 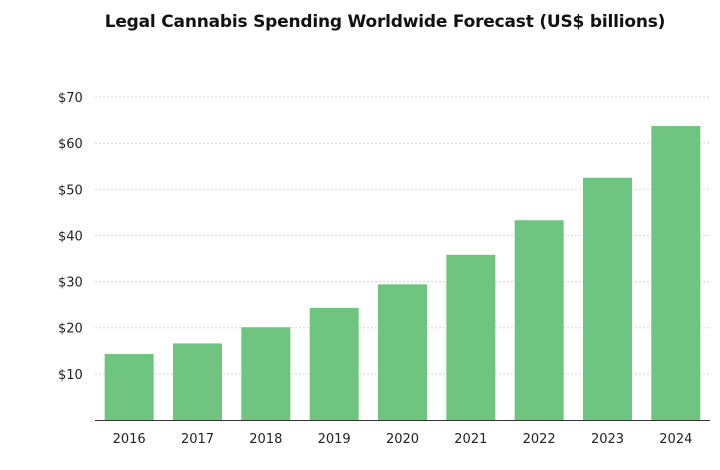 I want to click on bar-2023, so click(x=607, y=298).